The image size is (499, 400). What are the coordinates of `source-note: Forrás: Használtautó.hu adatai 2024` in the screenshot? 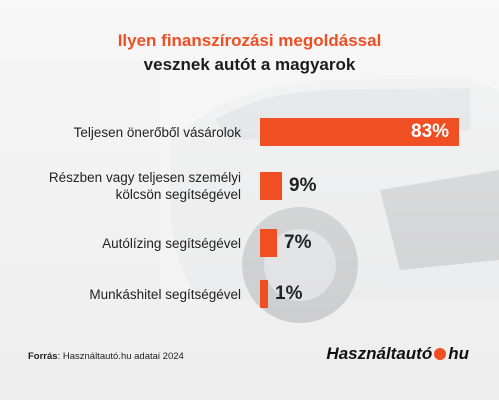 It's located at (106, 356).